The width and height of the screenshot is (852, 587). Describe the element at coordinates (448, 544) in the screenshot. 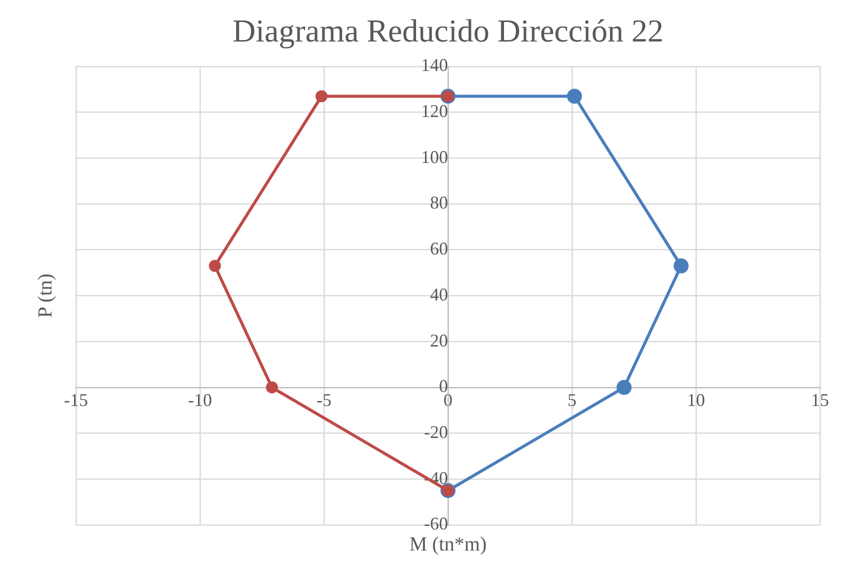

I see `x-axis-title: M (tn*m)` at that location.